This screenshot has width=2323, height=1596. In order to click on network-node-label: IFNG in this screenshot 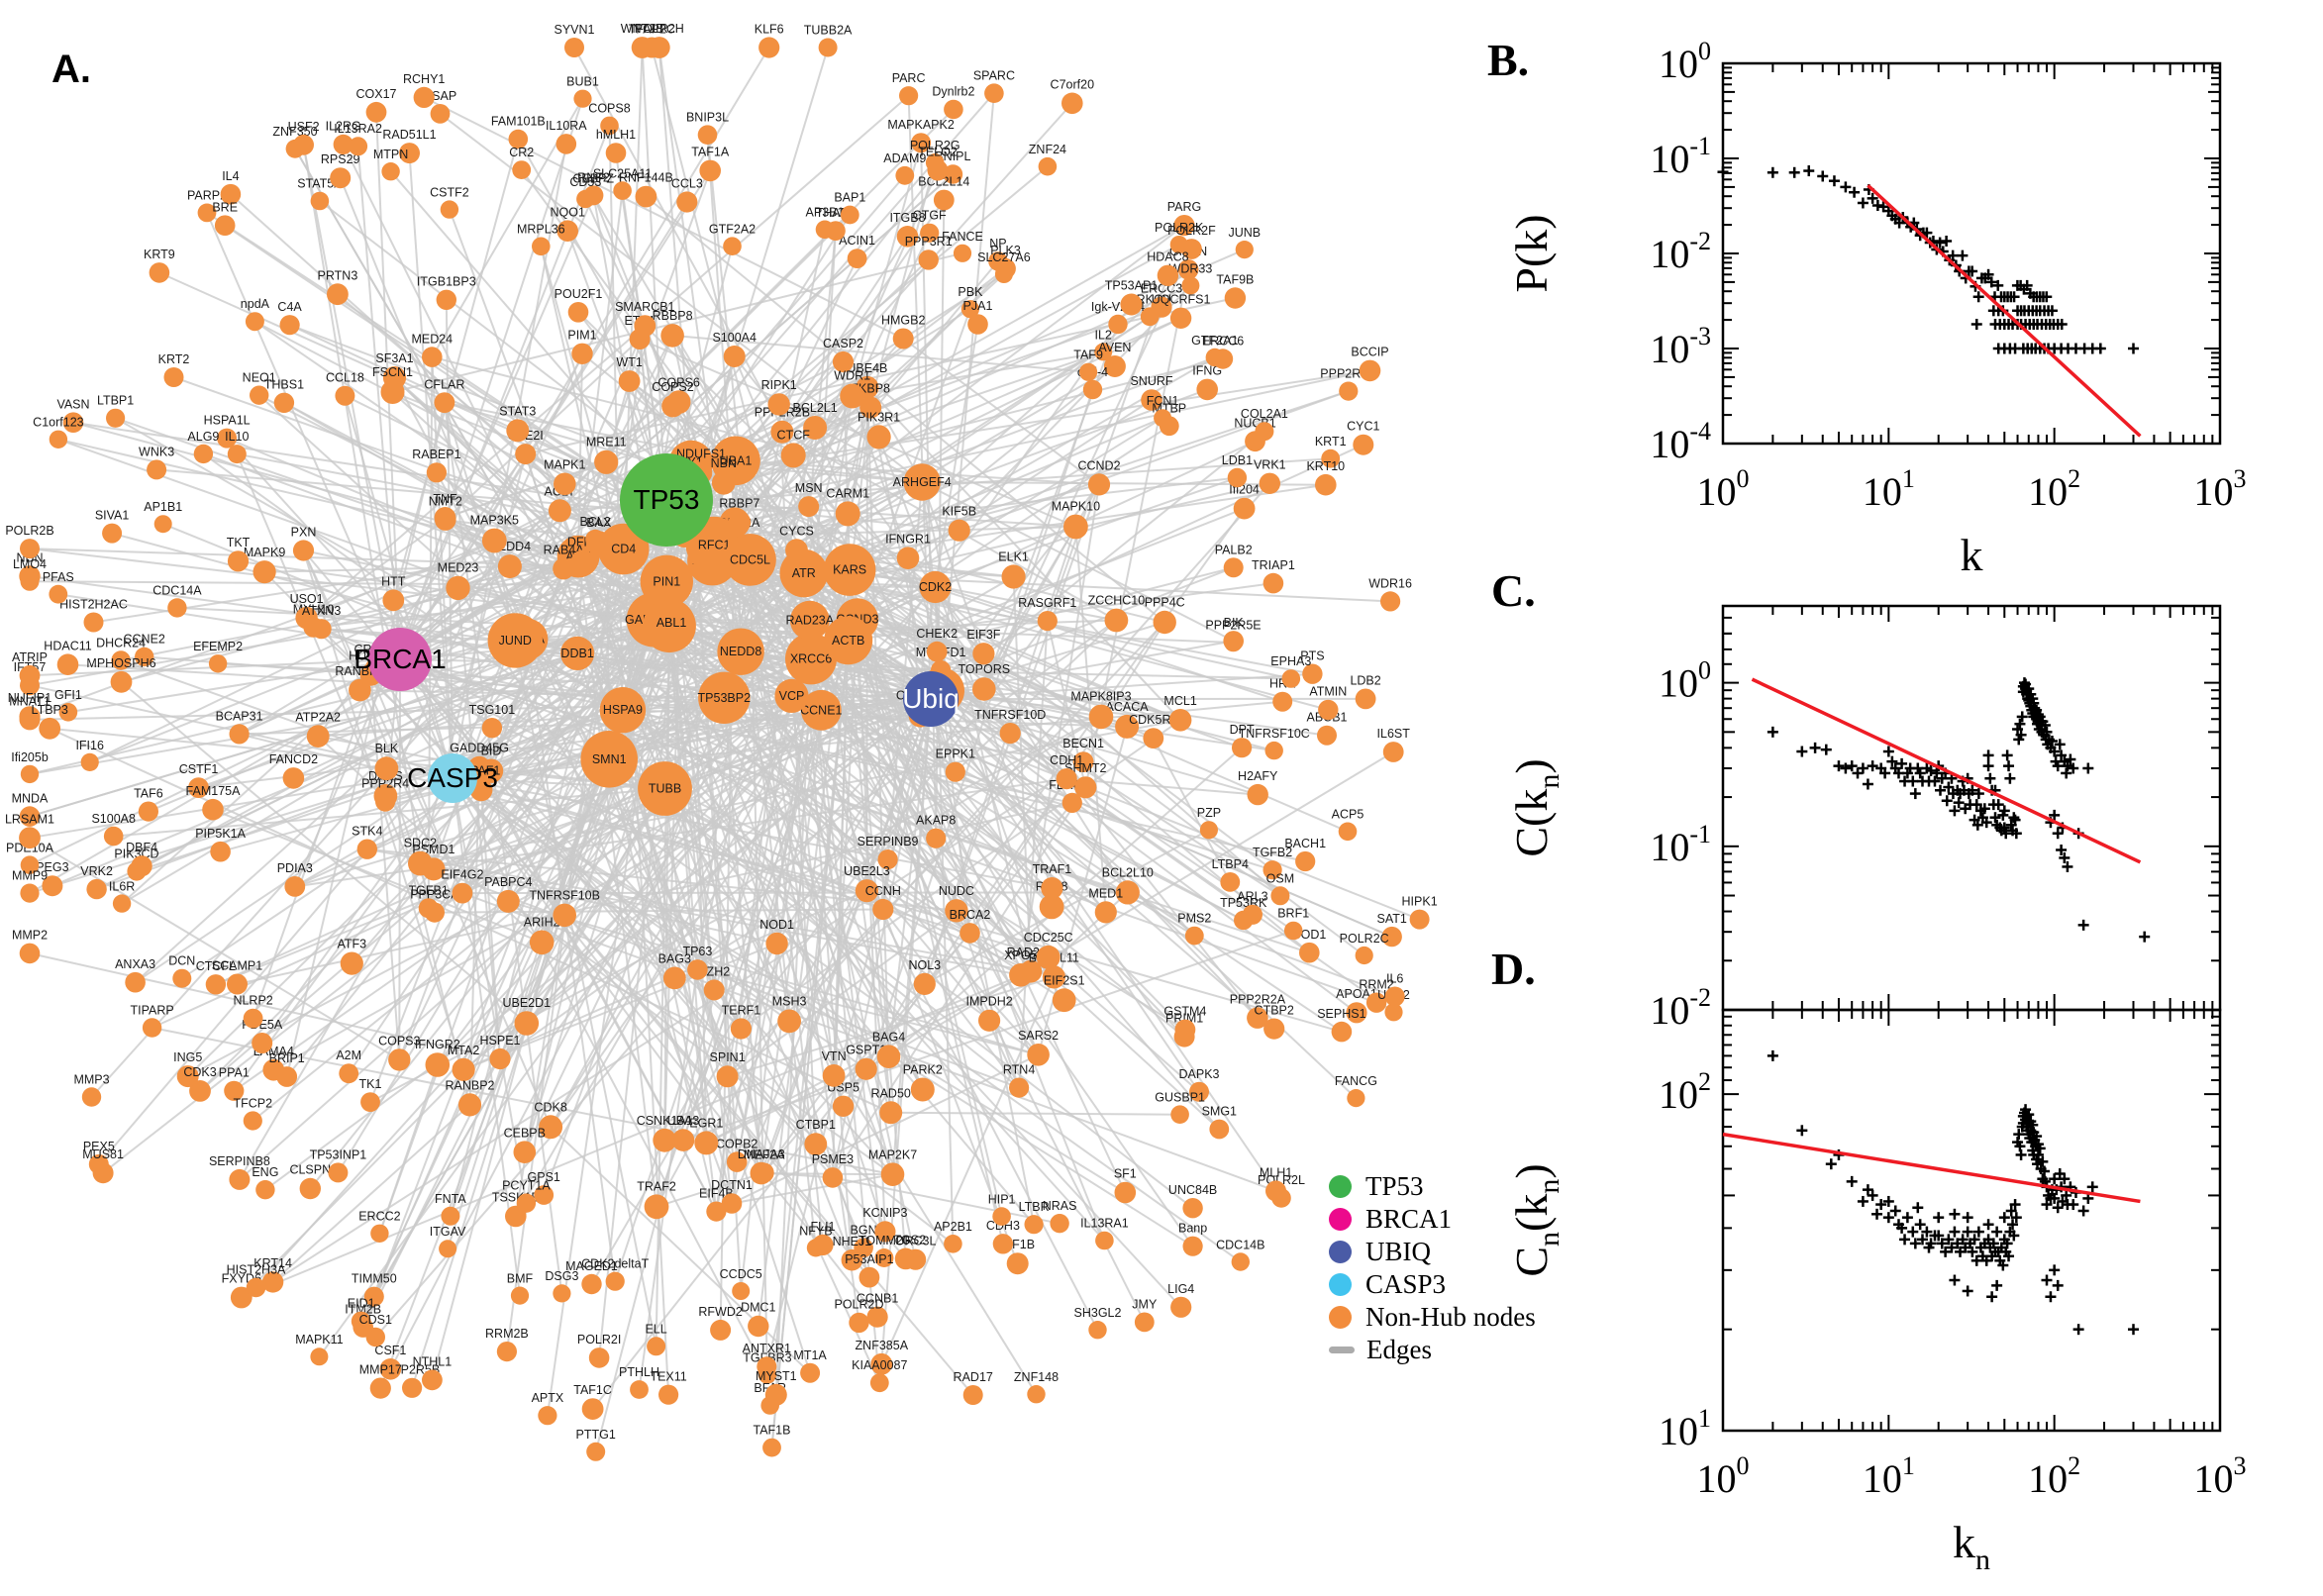, I will do `click(1207, 371)`.